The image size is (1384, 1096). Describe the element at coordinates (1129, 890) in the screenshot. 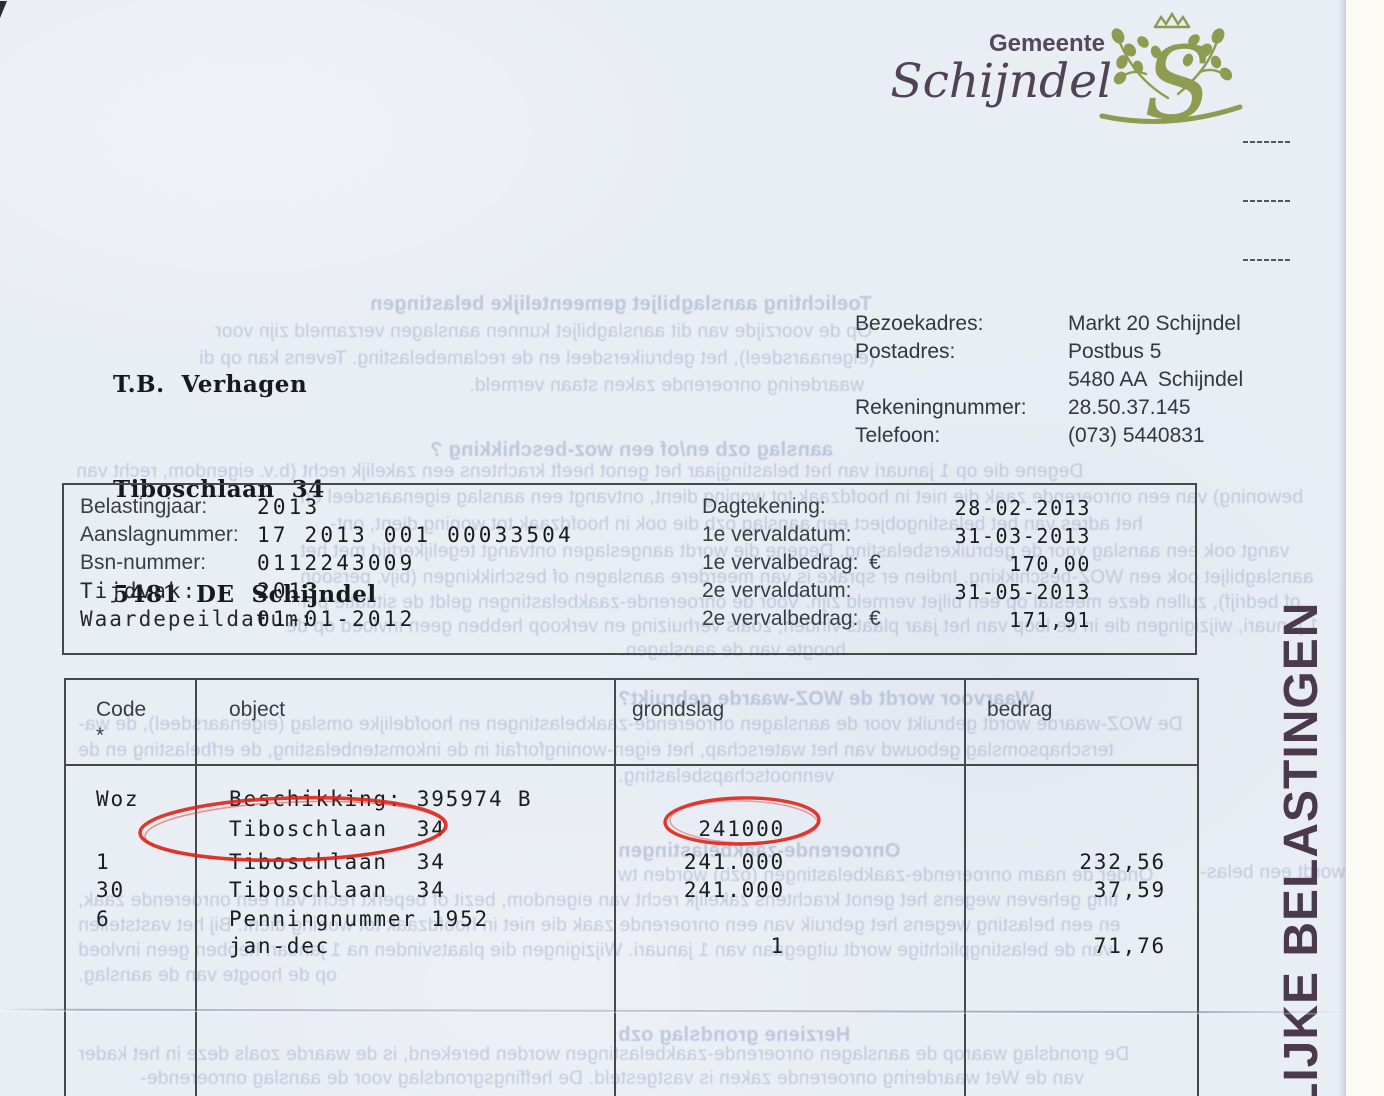

I see `cell-bedrag: 37,59` at that location.